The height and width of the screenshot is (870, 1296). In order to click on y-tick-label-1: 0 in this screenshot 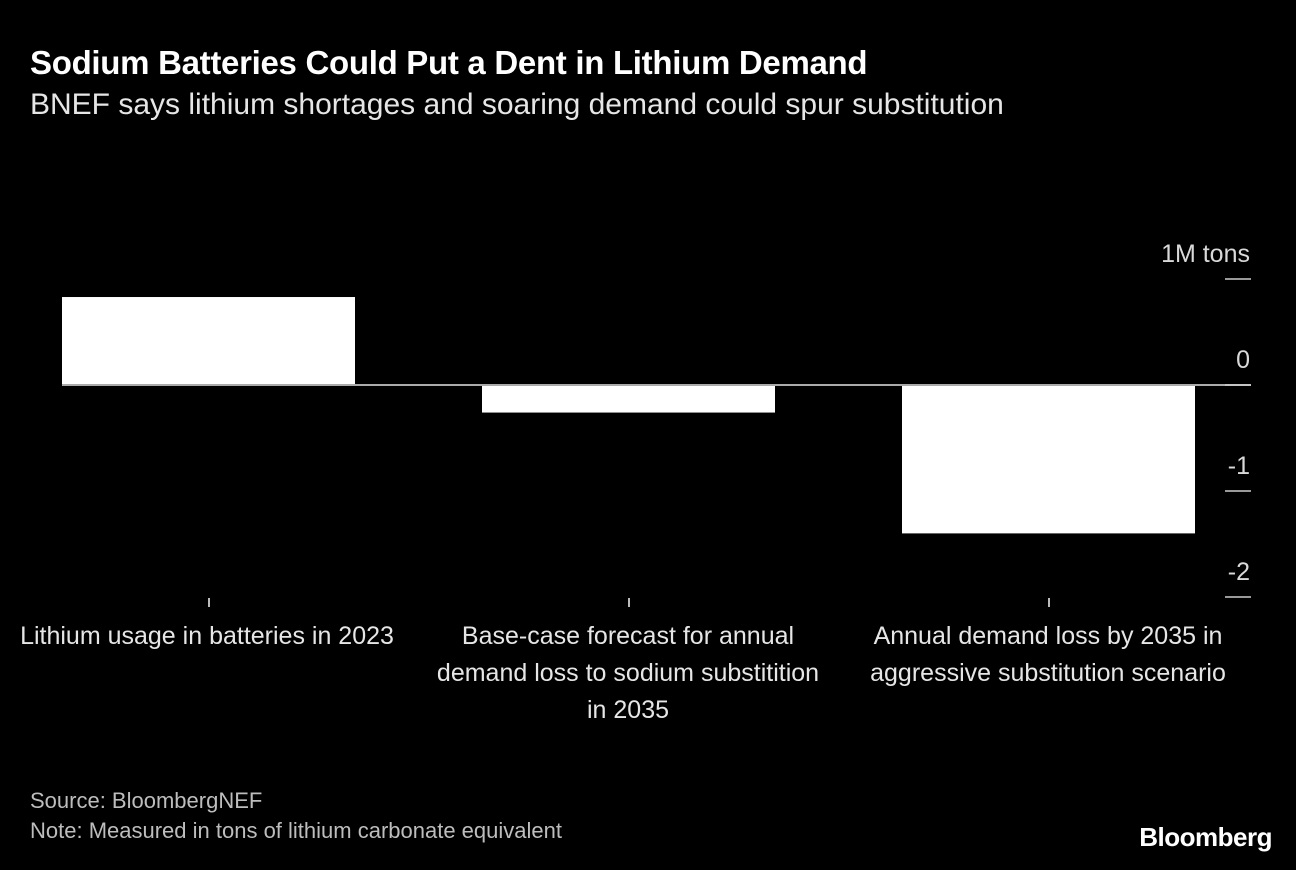, I will do `click(1243, 360)`.